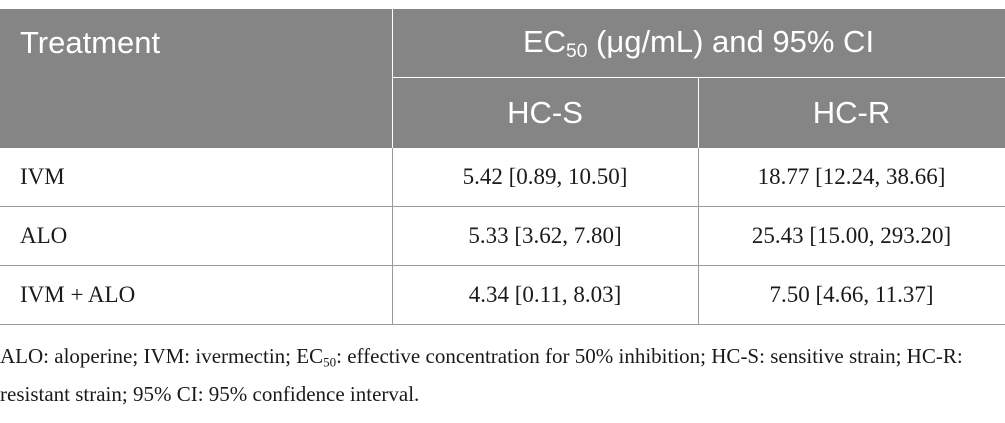  What do you see at coordinates (196, 295) in the screenshot?
I see `treatment-cell: IVM + ALO` at bounding box center [196, 295].